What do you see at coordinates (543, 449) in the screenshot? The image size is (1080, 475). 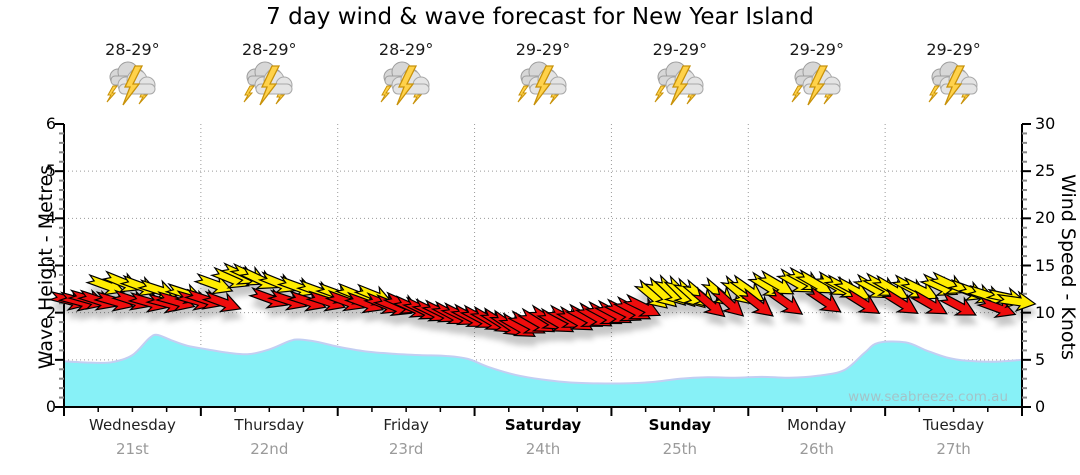 I see `day-date: 24th` at bounding box center [543, 449].